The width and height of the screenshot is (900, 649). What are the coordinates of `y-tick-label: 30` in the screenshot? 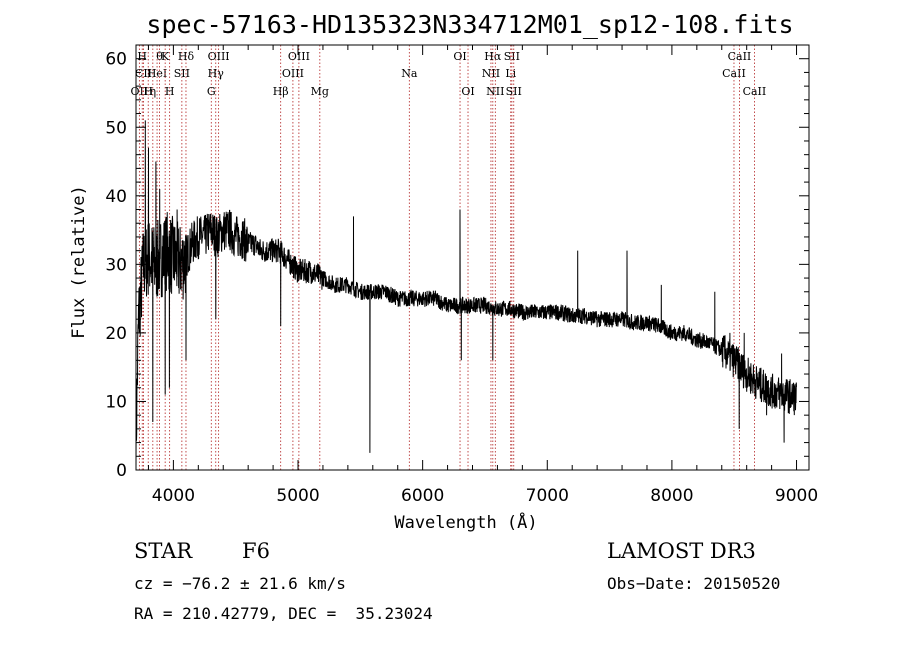 It's located at (116, 265).